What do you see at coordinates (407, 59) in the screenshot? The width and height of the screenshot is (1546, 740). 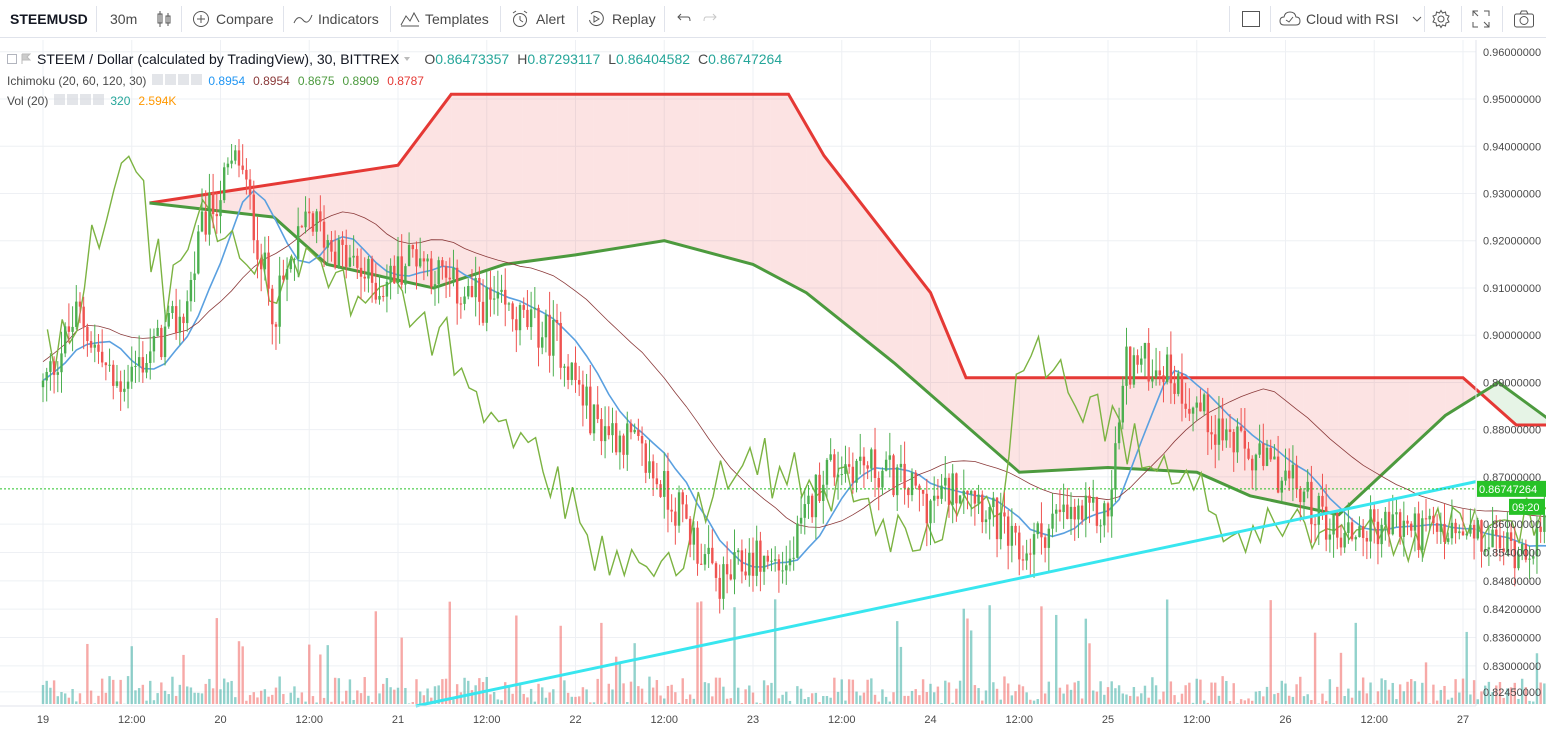 I see `chevron-down-icon` at bounding box center [407, 59].